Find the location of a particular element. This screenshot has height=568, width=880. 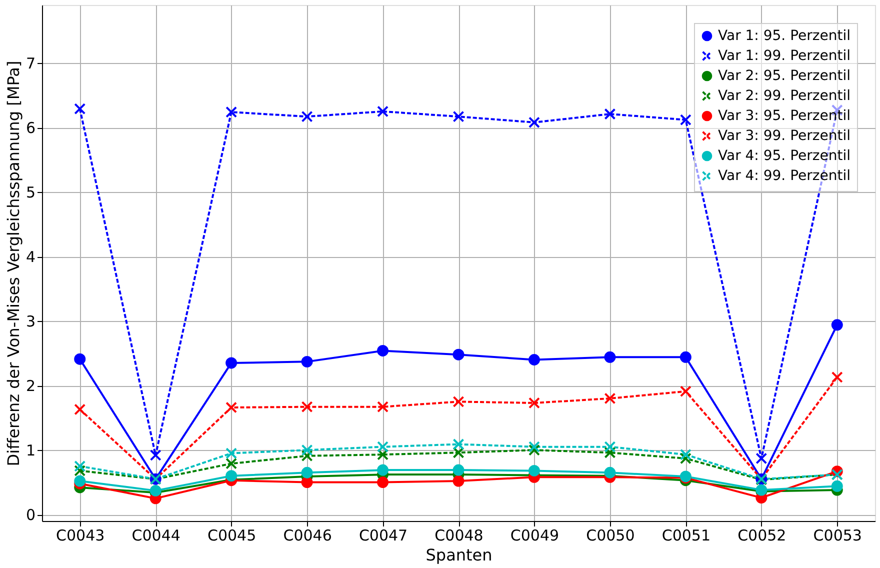

y-tick-label: 2 is located at coordinates (31, 386).